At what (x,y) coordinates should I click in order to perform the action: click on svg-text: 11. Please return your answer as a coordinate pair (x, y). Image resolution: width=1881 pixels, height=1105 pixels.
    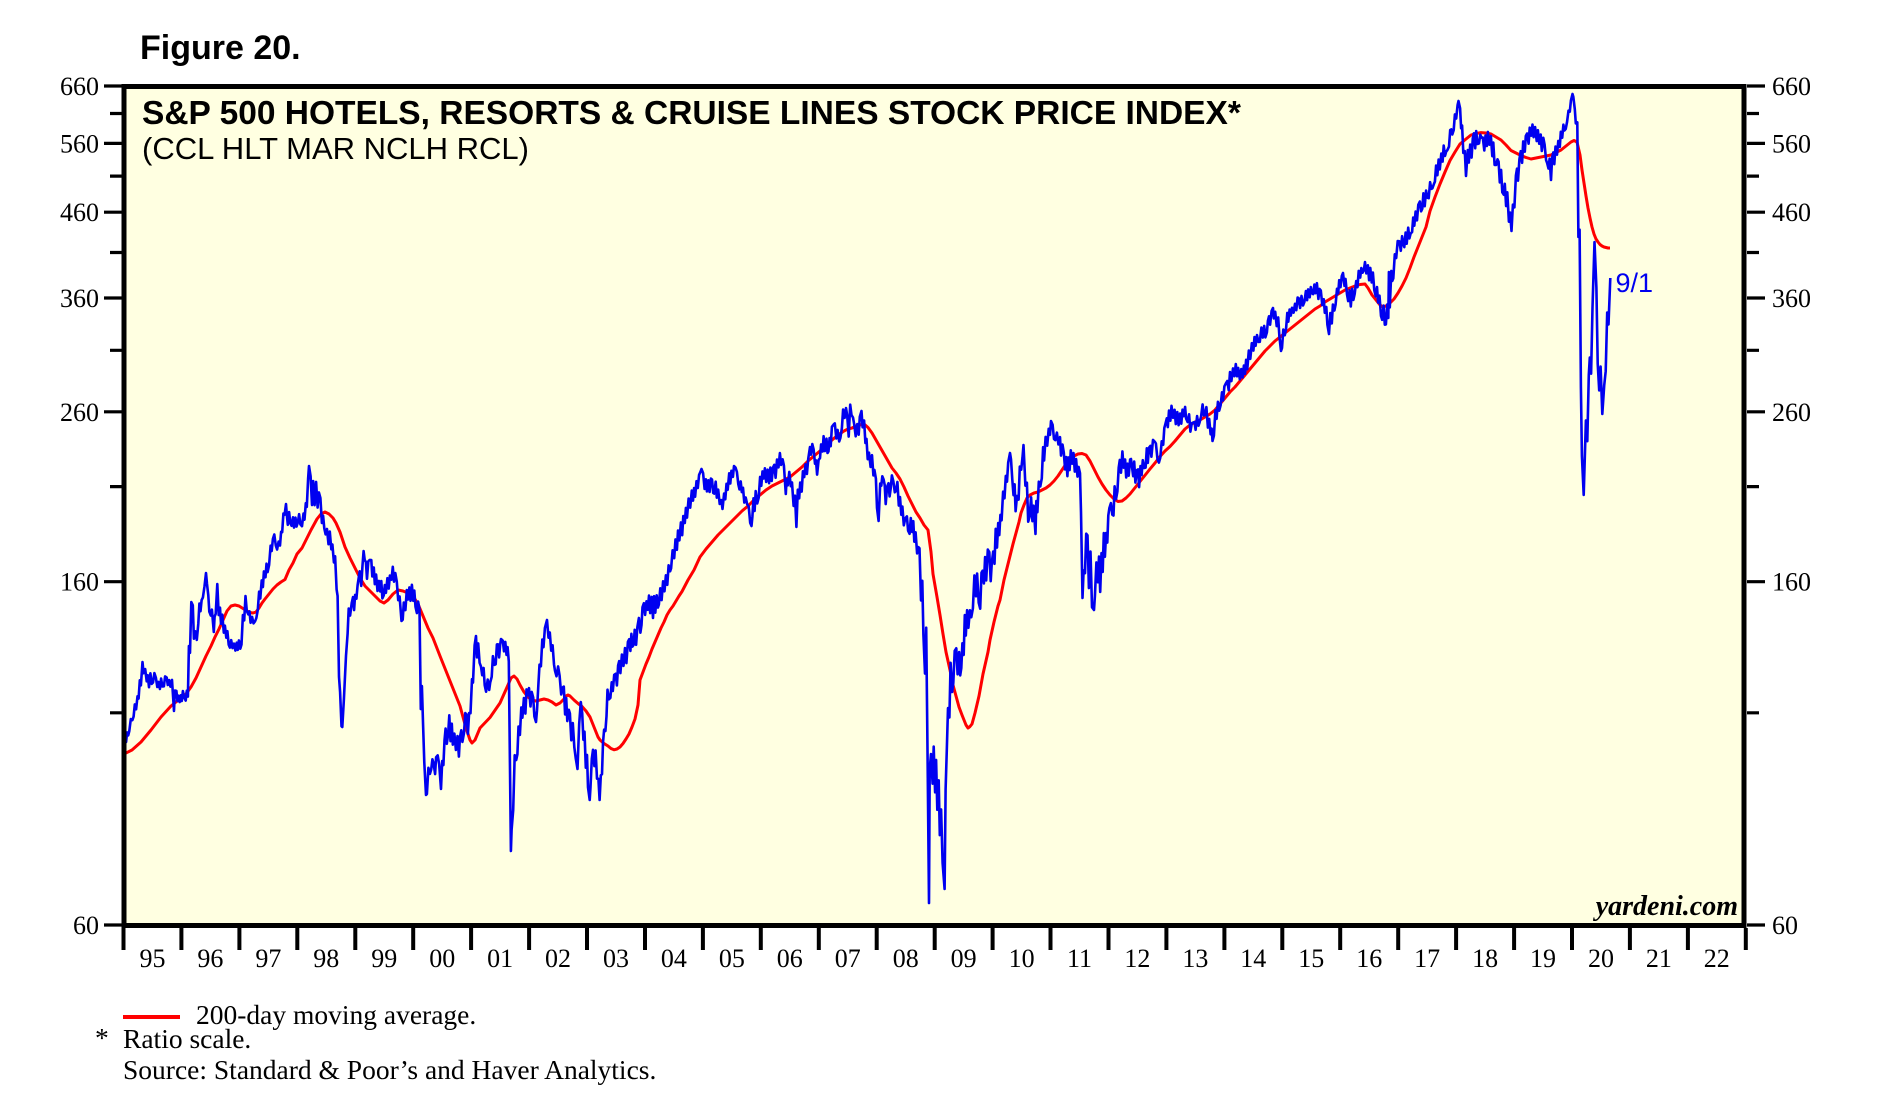
    Looking at the image, I should click on (1079, 958).